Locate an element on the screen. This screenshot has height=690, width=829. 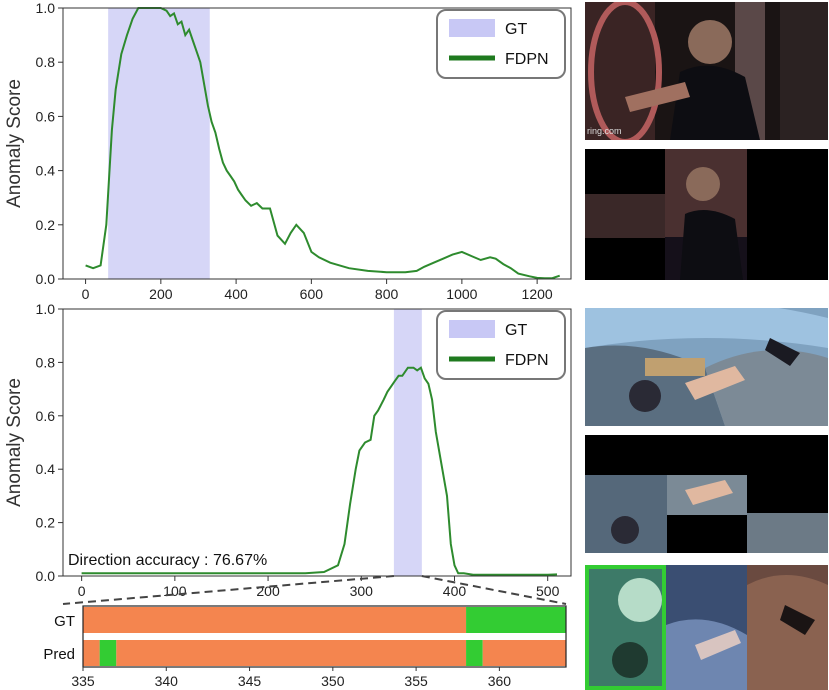
x-tick-label: 345 is located at coordinates (250, 681).